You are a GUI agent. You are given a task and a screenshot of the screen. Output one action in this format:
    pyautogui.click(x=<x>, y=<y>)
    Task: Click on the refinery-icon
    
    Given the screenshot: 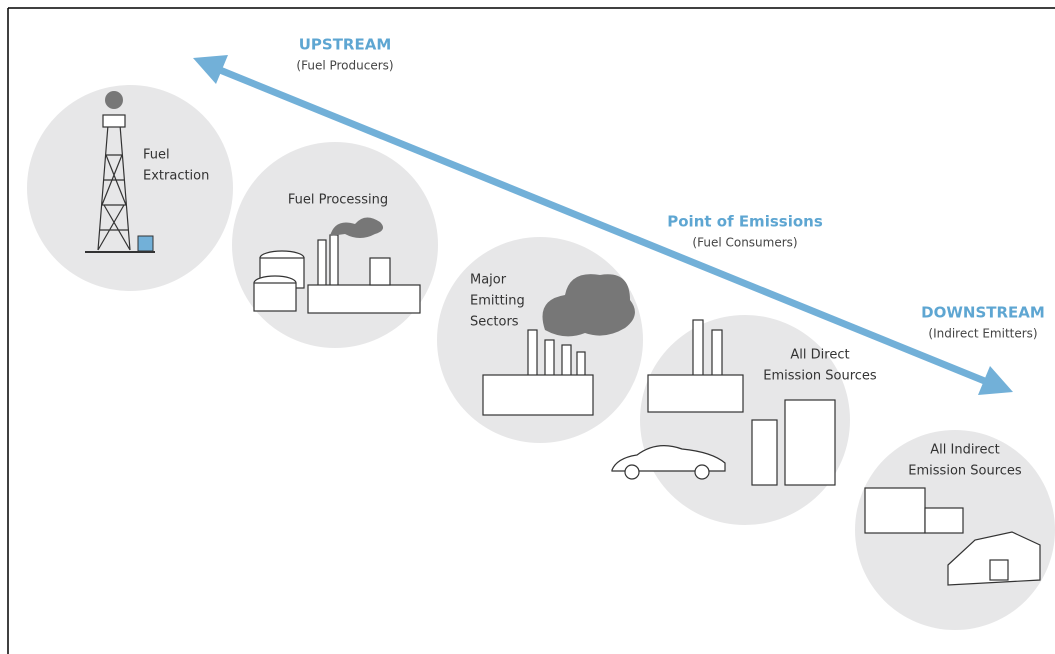 What is the action you would take?
    pyautogui.click(x=337, y=265)
    